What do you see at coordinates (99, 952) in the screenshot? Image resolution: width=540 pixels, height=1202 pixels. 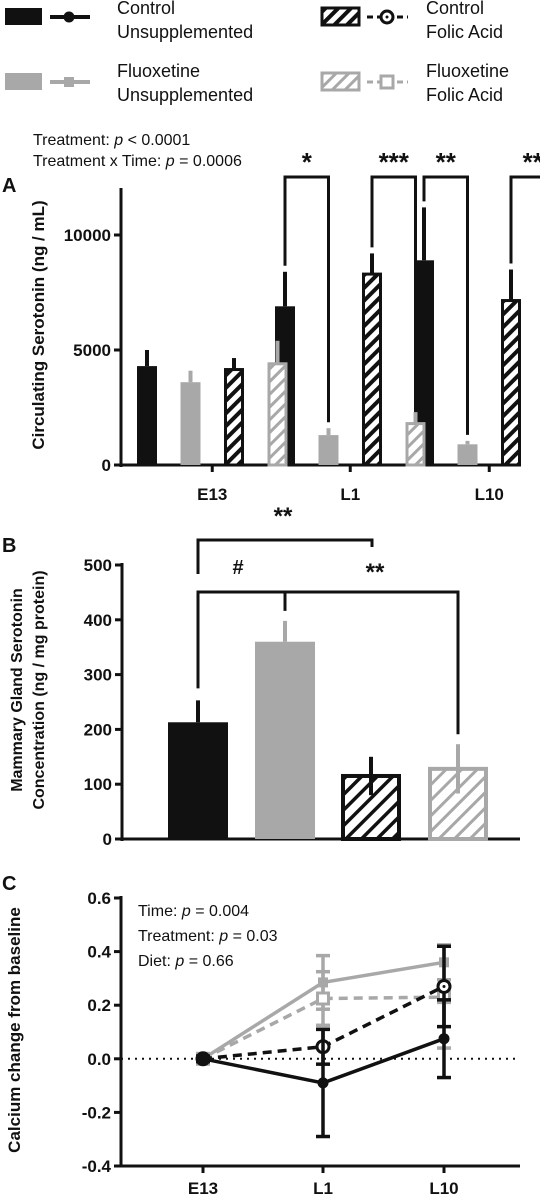 I see `y-tick-label: 0.4` at bounding box center [99, 952].